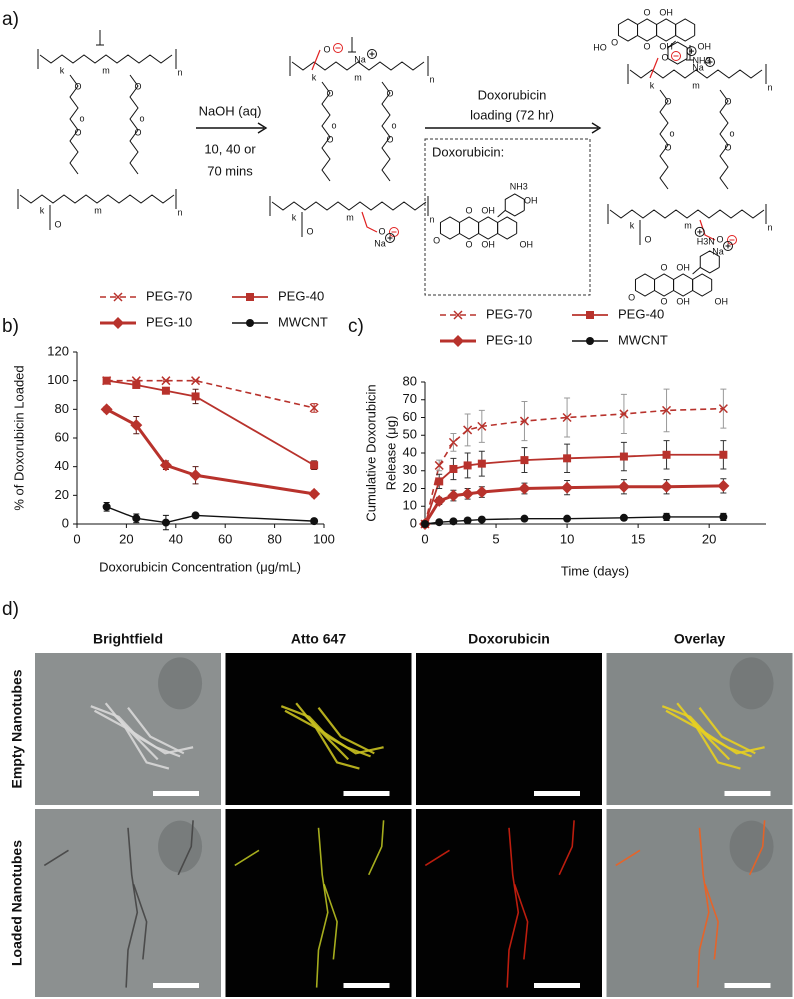 The image size is (794, 999). I want to click on legend-label: PEG-70, so click(509, 313).